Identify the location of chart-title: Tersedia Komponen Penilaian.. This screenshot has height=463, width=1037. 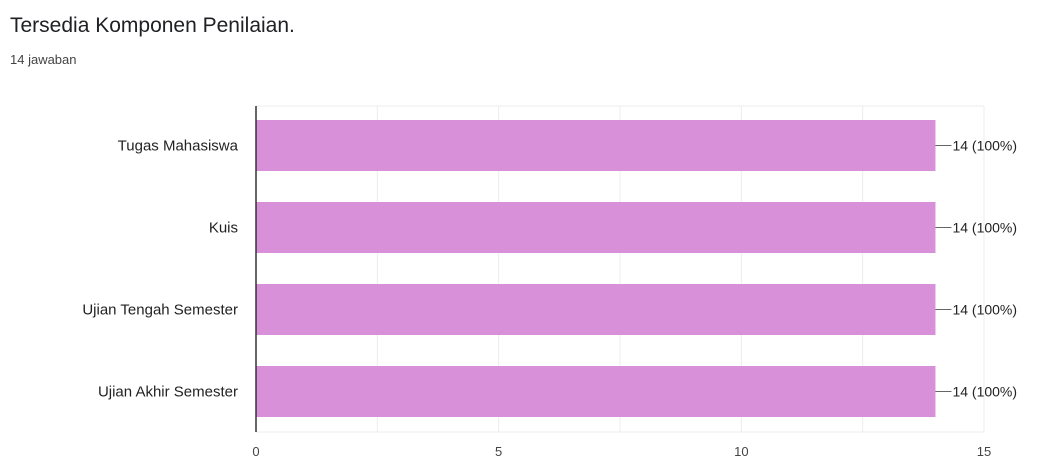
(152, 25).